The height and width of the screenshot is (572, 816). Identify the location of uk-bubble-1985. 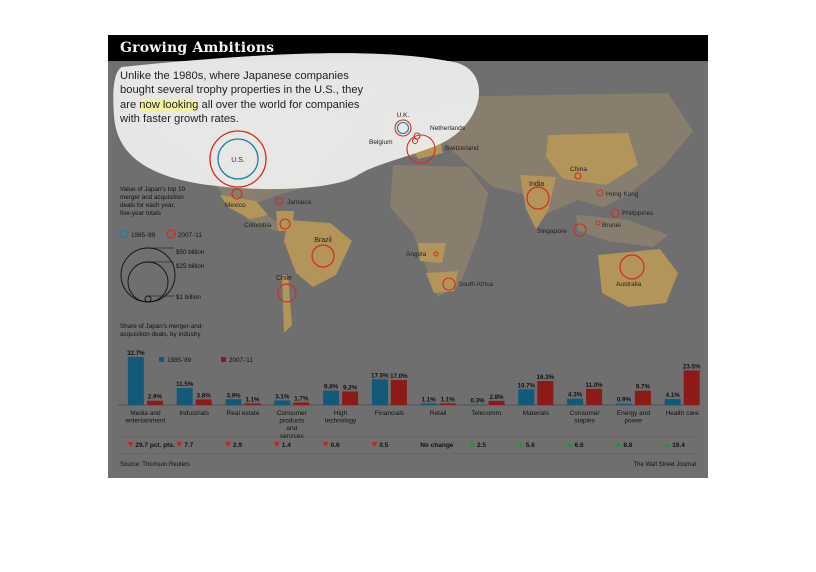
(403, 128).